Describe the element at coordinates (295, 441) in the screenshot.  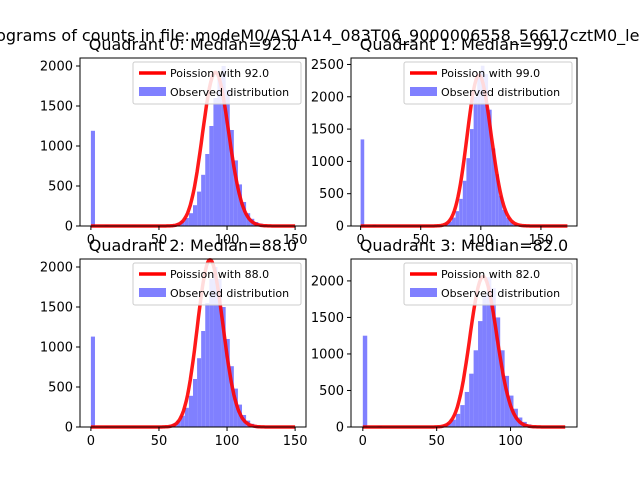
I see `x-tick-label: 150` at that location.